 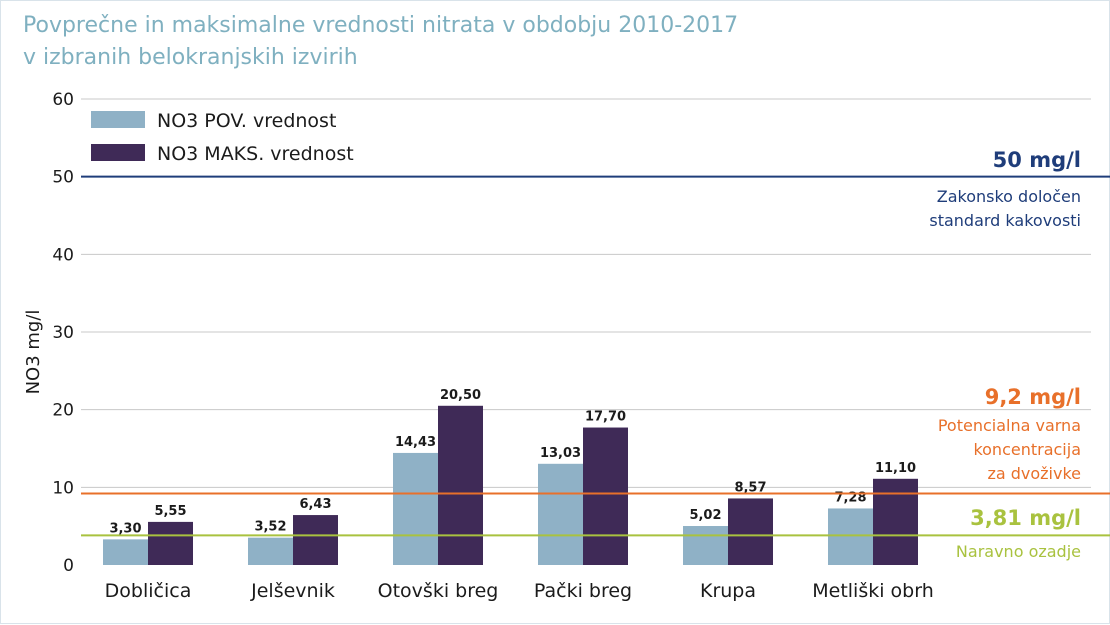 I want to click on y-axis-label: NO3 mg/l, so click(x=33, y=352).